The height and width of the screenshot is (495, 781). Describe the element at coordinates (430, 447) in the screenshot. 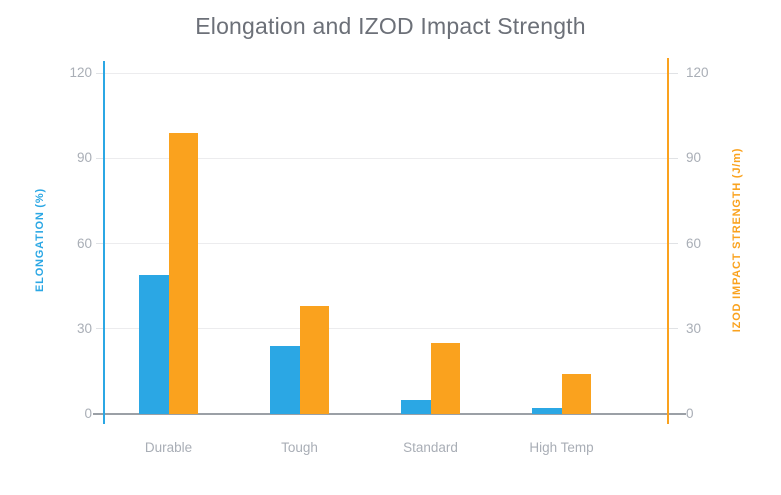

I see `x-tick-label-standard: Standard` at that location.